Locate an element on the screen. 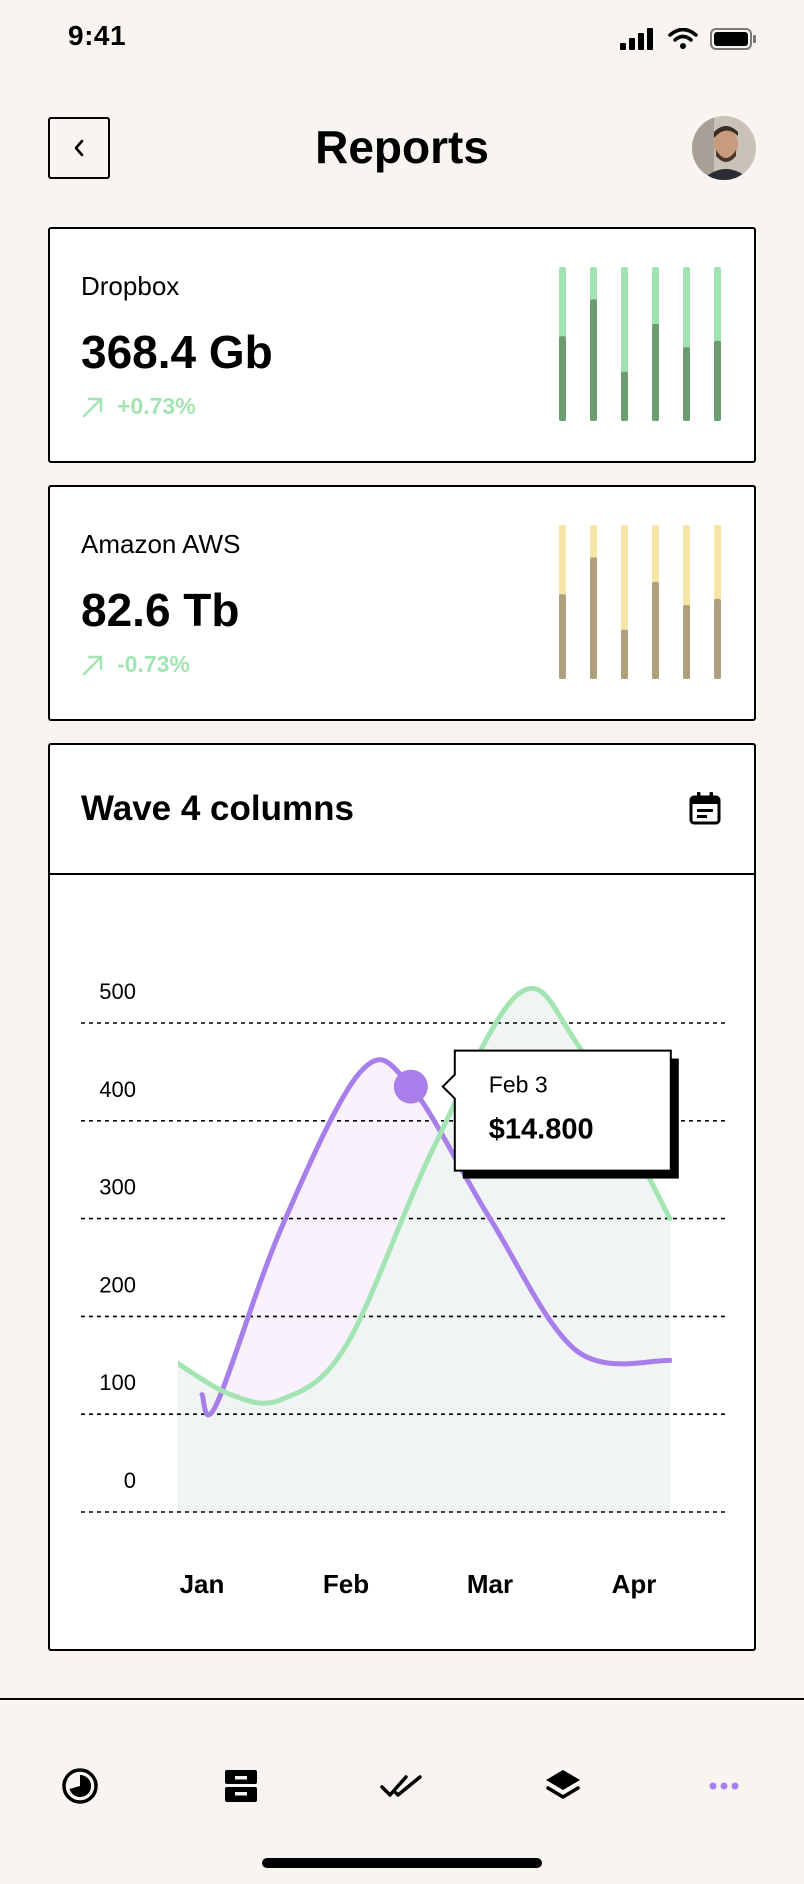  y-tick-label: 500 is located at coordinates (117, 991).